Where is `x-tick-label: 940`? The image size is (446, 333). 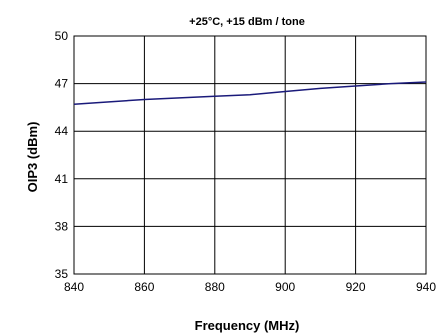 x-tick-label: 940 is located at coordinates (426, 287).